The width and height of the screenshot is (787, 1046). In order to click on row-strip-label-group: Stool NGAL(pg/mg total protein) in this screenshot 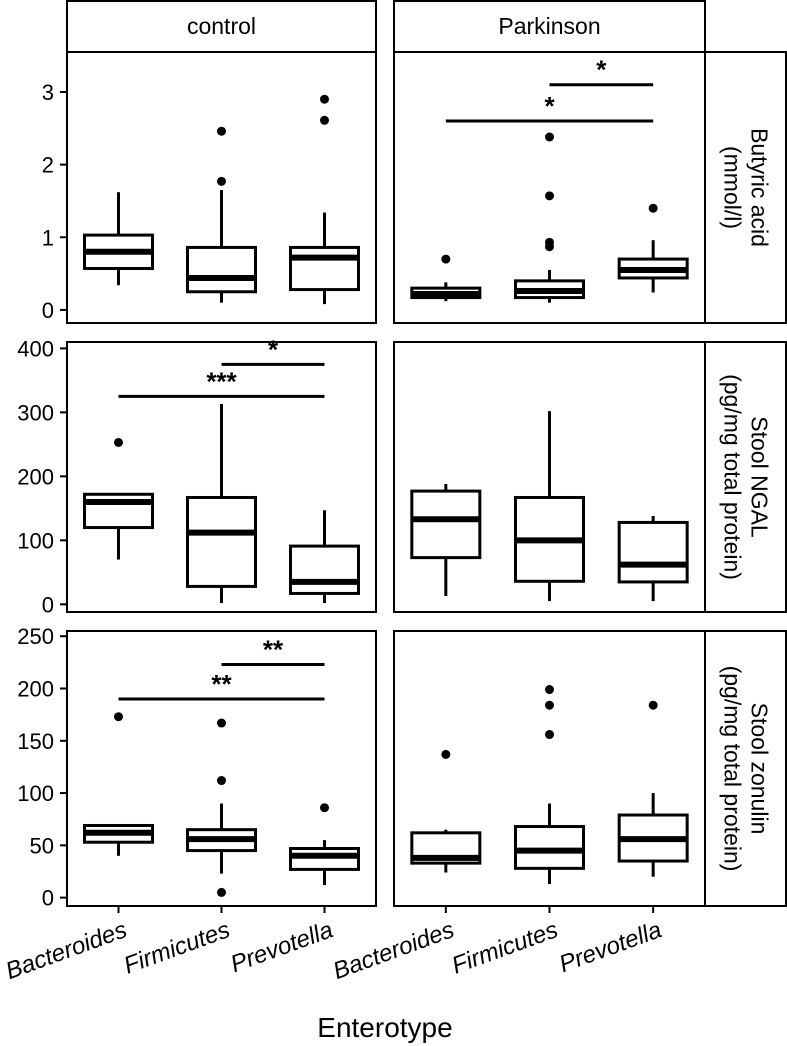, I will do `click(746, 477)`.